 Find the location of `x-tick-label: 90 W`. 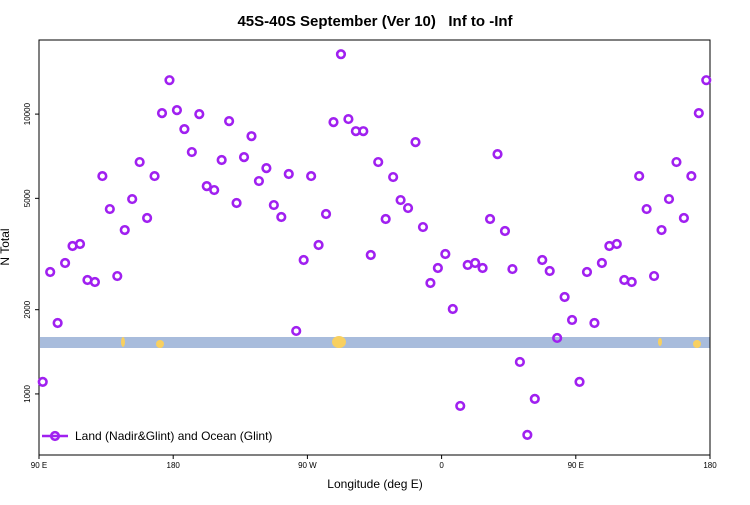

x-tick-label: 90 W is located at coordinates (307, 465).